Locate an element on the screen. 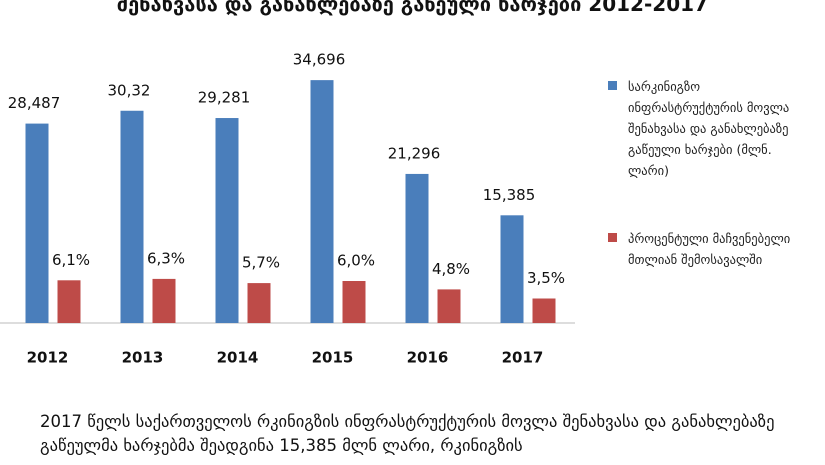  data-label: 4,8% is located at coordinates (451, 269).